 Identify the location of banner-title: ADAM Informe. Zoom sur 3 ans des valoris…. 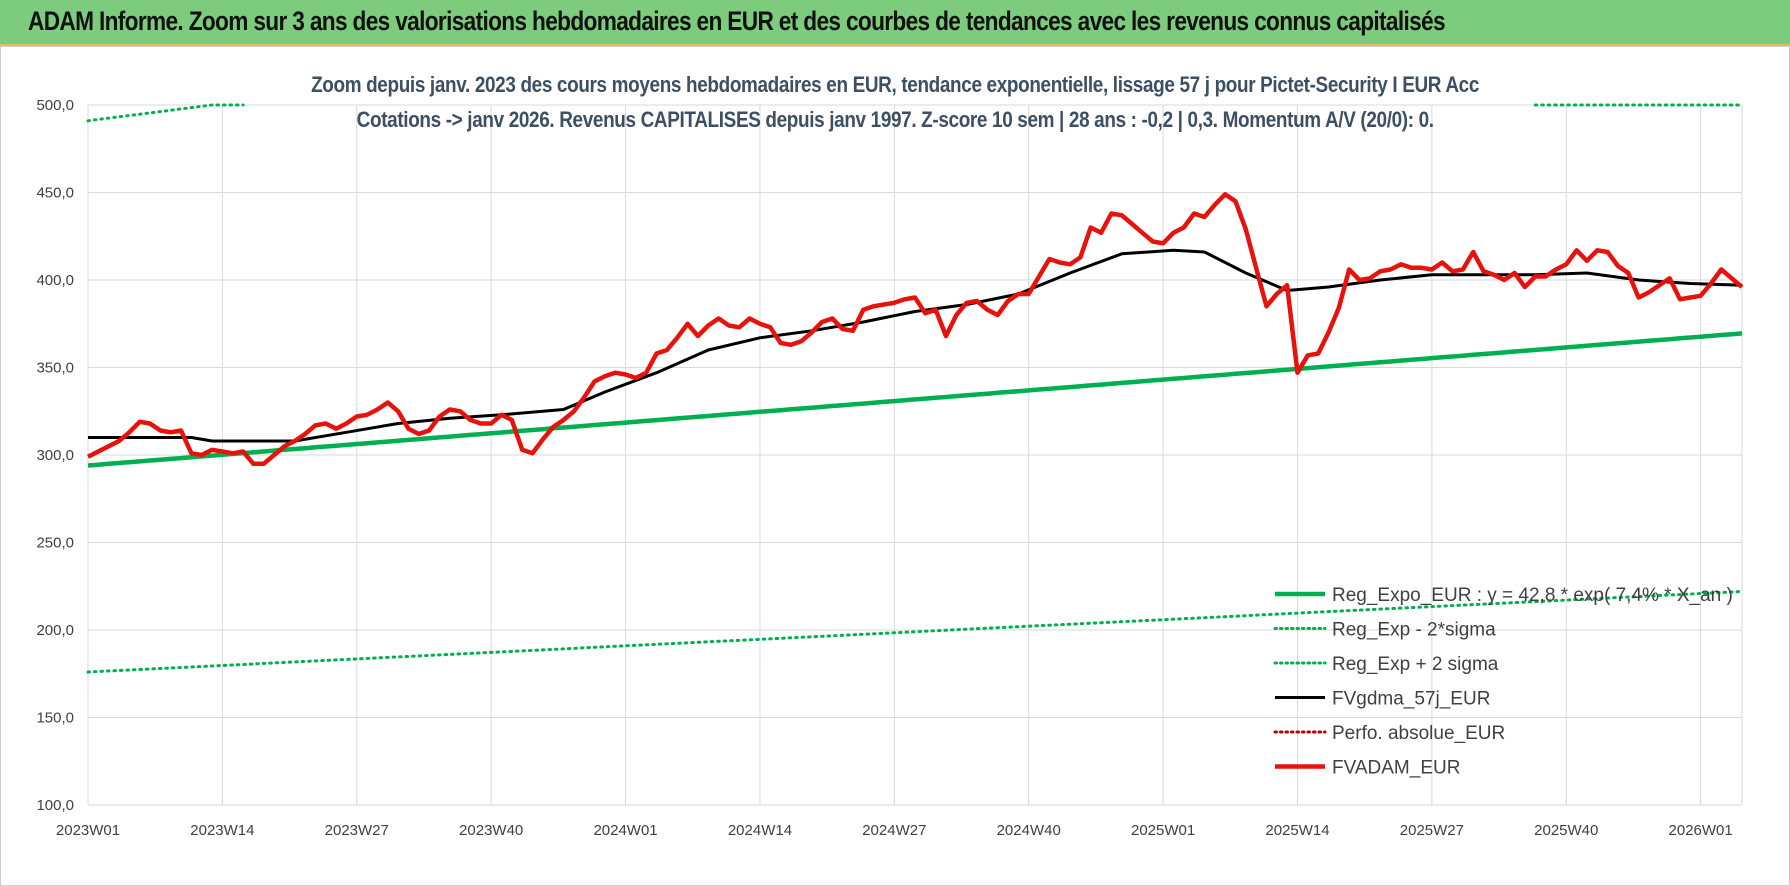
(737, 21).